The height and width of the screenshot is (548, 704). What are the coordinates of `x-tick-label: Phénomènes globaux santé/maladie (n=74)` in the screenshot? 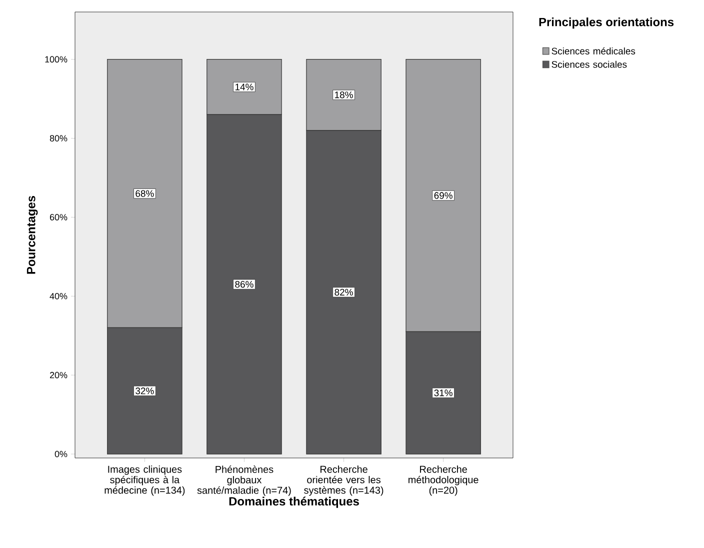 It's located at (244, 480).